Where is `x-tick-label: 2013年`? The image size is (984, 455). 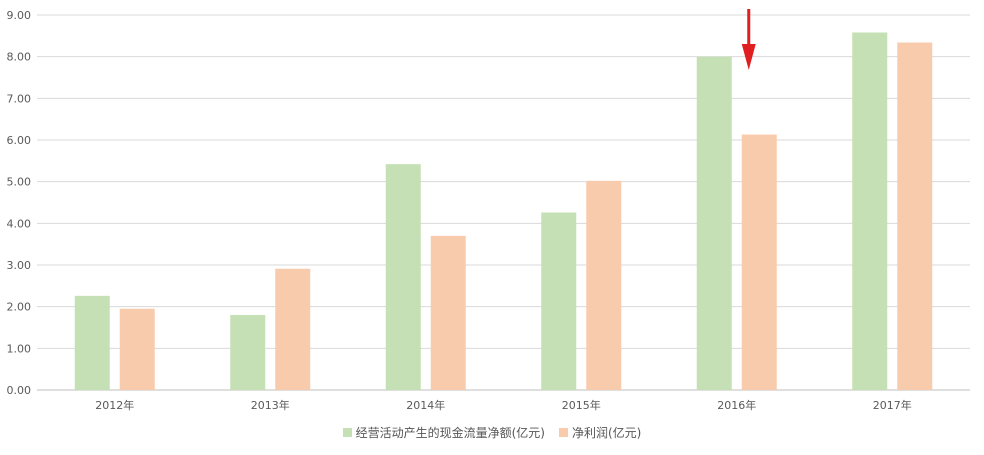 x-tick-label: 2013年 is located at coordinates (270, 405).